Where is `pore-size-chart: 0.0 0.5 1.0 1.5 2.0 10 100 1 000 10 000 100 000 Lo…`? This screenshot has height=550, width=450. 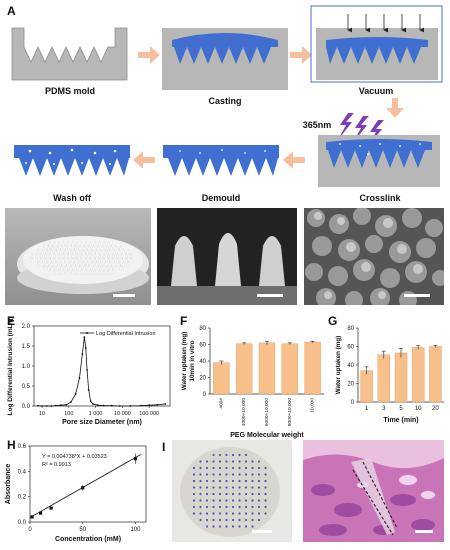
pore-size-chart: 0.0 0.5 1.0 1.5 2.0 10 100 1 000 10 000 100 000 Lo… is located at coordinates (89, 371).